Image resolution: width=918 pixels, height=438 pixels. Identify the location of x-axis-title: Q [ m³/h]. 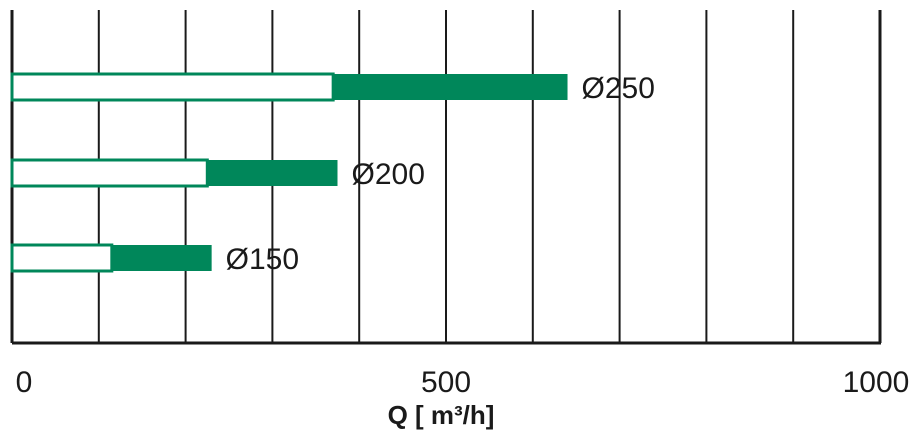
(441, 415).